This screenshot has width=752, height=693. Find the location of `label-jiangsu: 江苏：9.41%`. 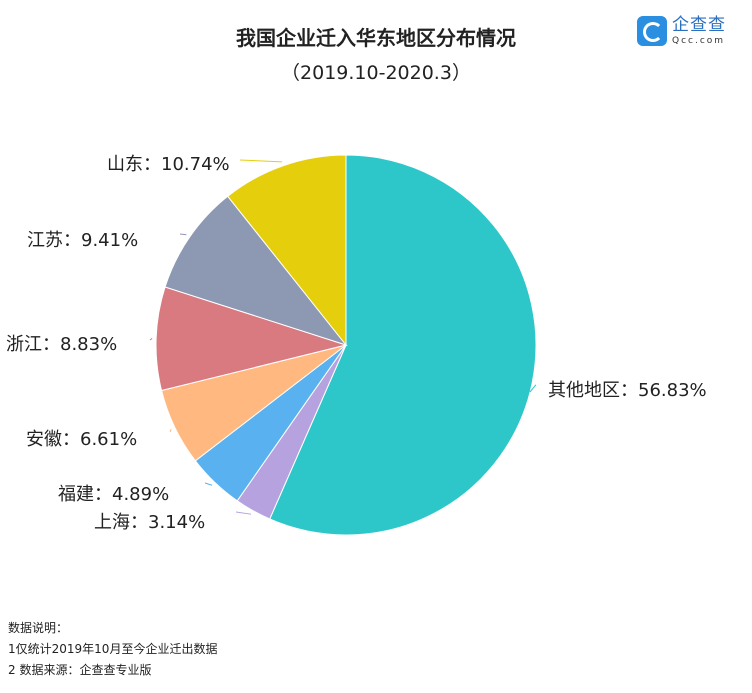

label-jiangsu: 江苏：9.41% is located at coordinates (83, 240).